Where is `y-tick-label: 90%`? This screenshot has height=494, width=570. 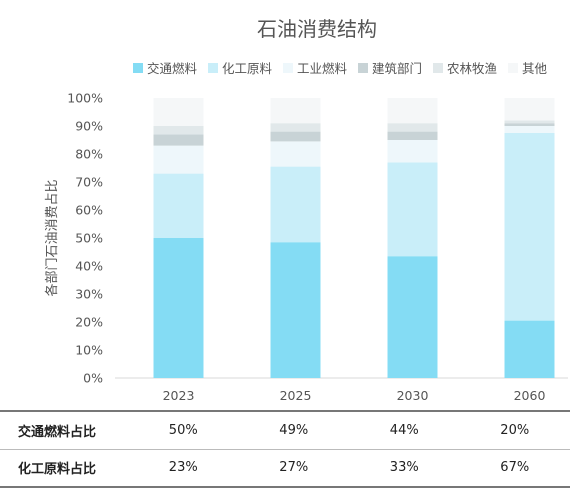
y-tick-label: 90% is located at coordinates (89, 126).